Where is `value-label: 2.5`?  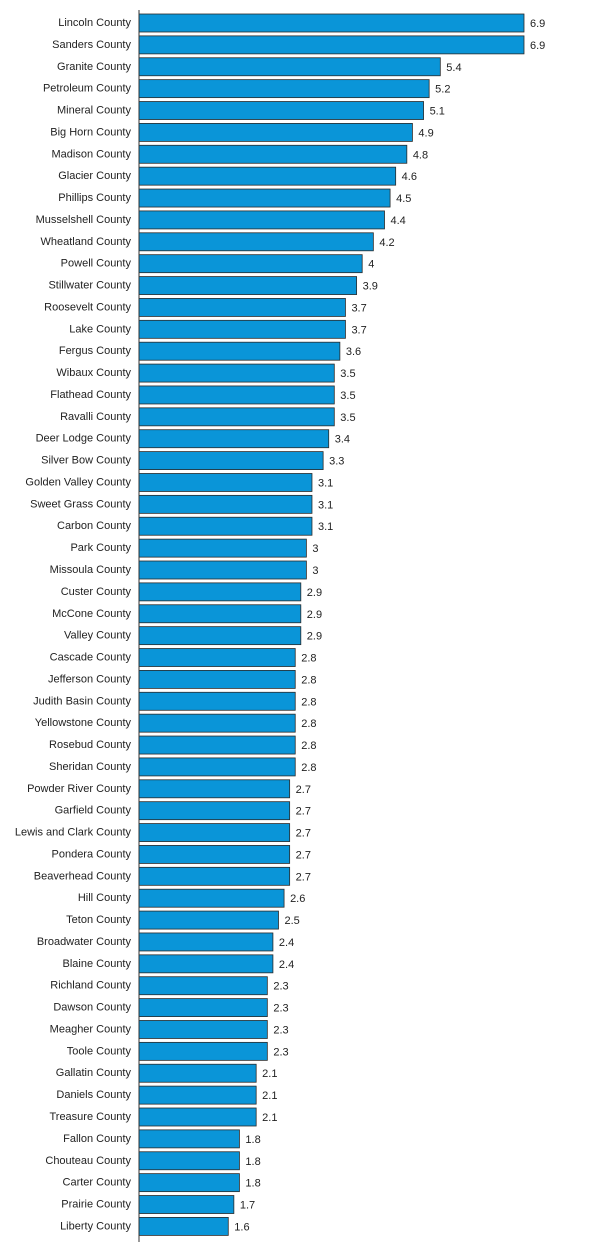 value-label: 2.5 is located at coordinates (291, 921).